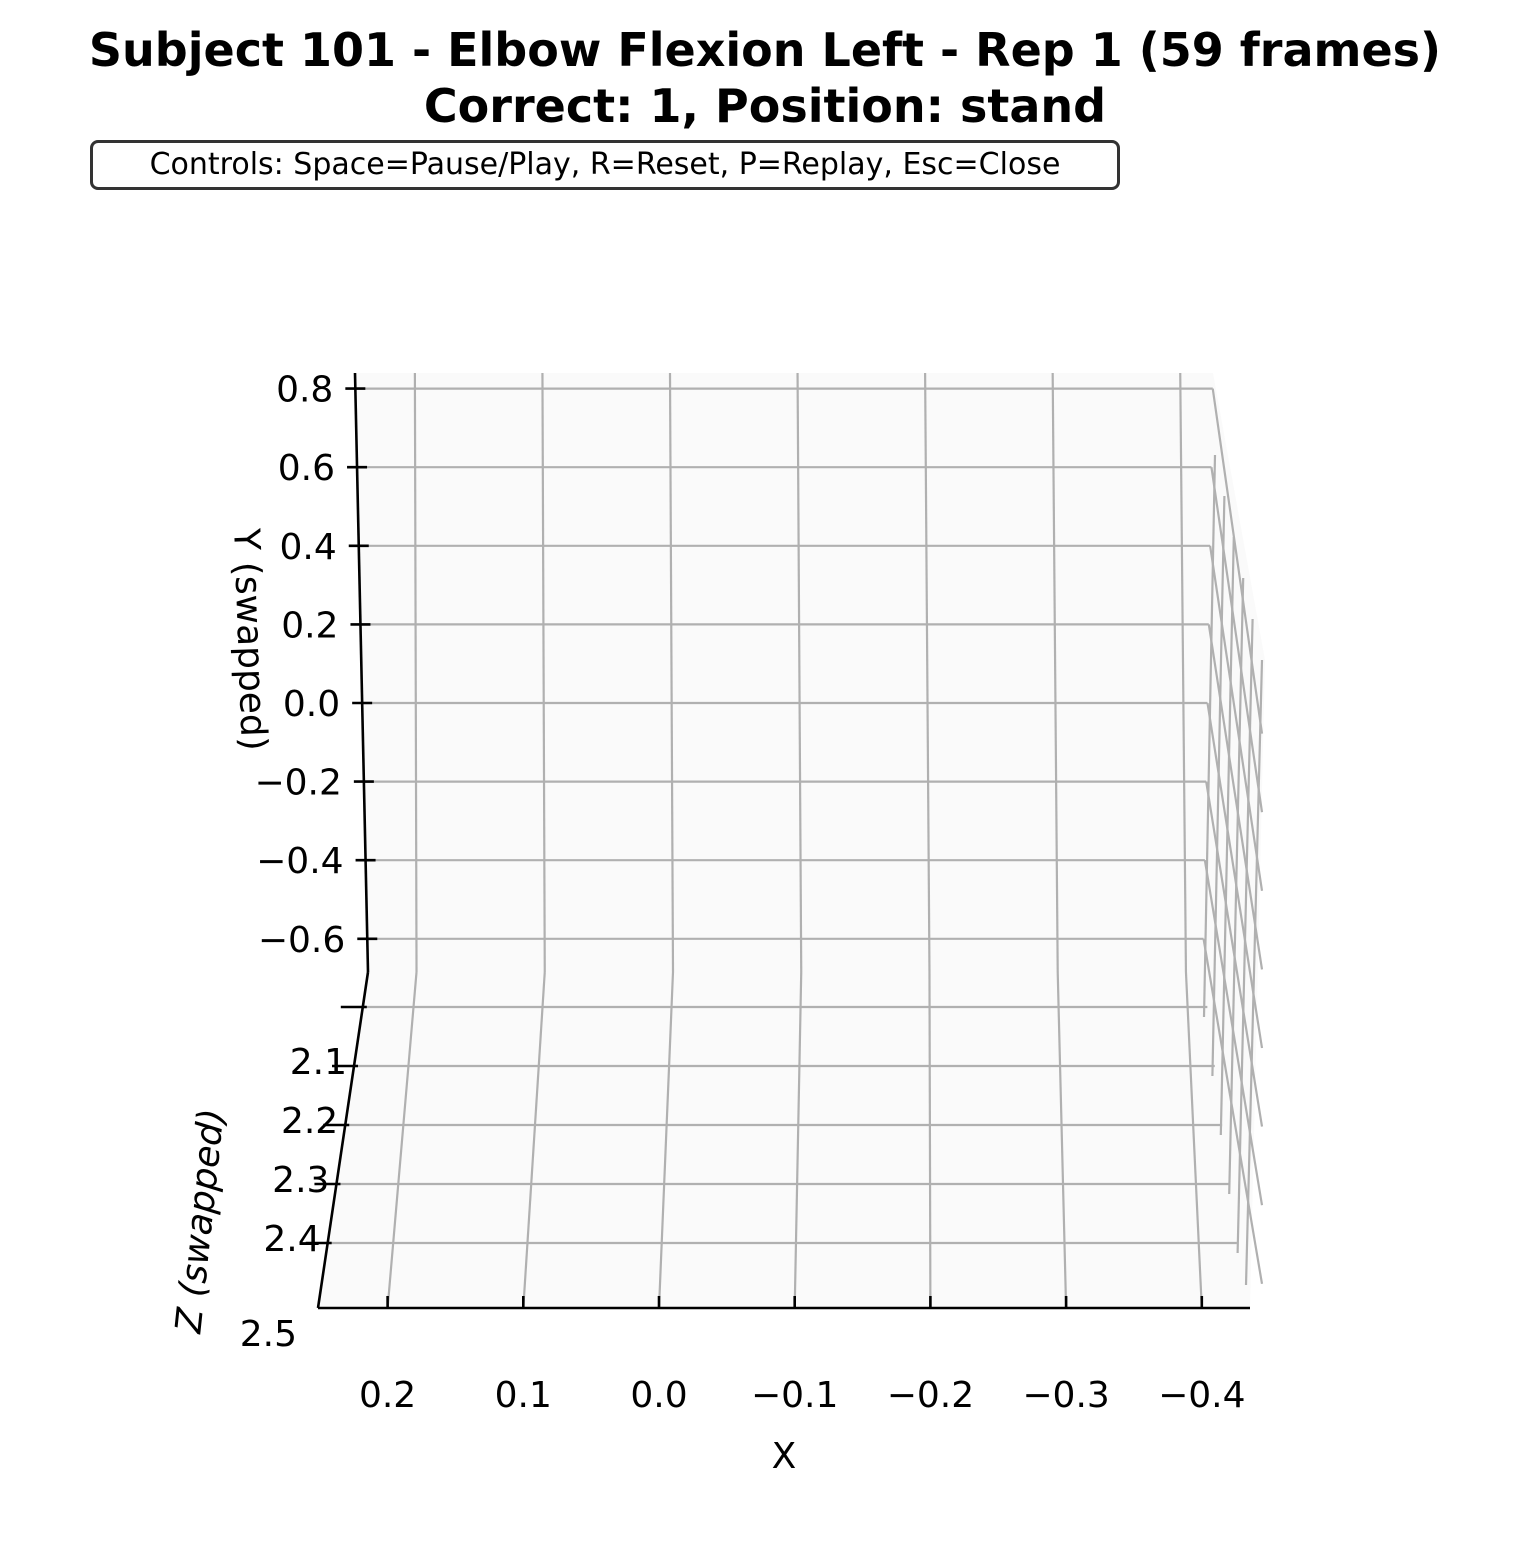 The image size is (1530, 1564). Describe the element at coordinates (1065, 1395) in the screenshot. I see `x-tick-label-5: −0.3` at that location.